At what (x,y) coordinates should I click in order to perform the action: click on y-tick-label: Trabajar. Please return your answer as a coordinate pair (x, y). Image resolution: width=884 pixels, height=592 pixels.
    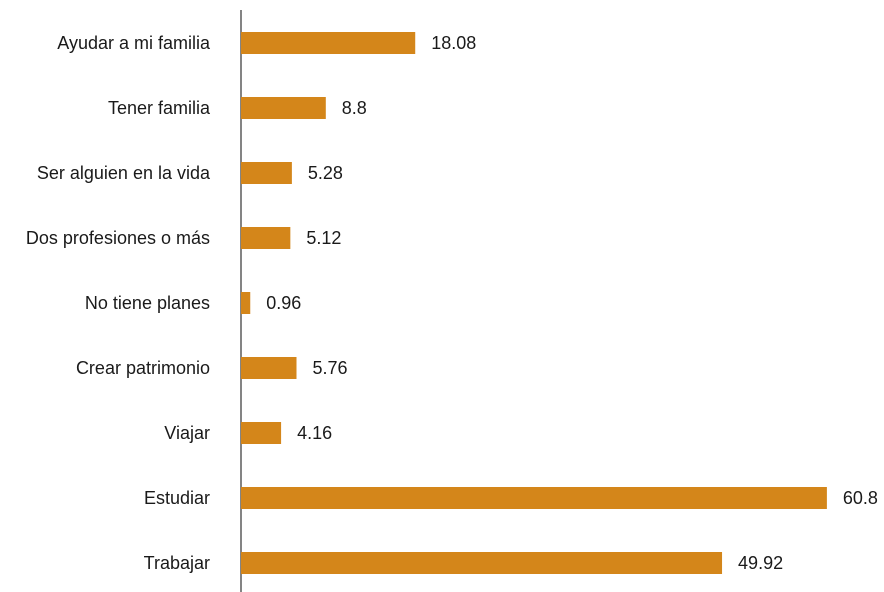
    Looking at the image, I should click on (177, 563).